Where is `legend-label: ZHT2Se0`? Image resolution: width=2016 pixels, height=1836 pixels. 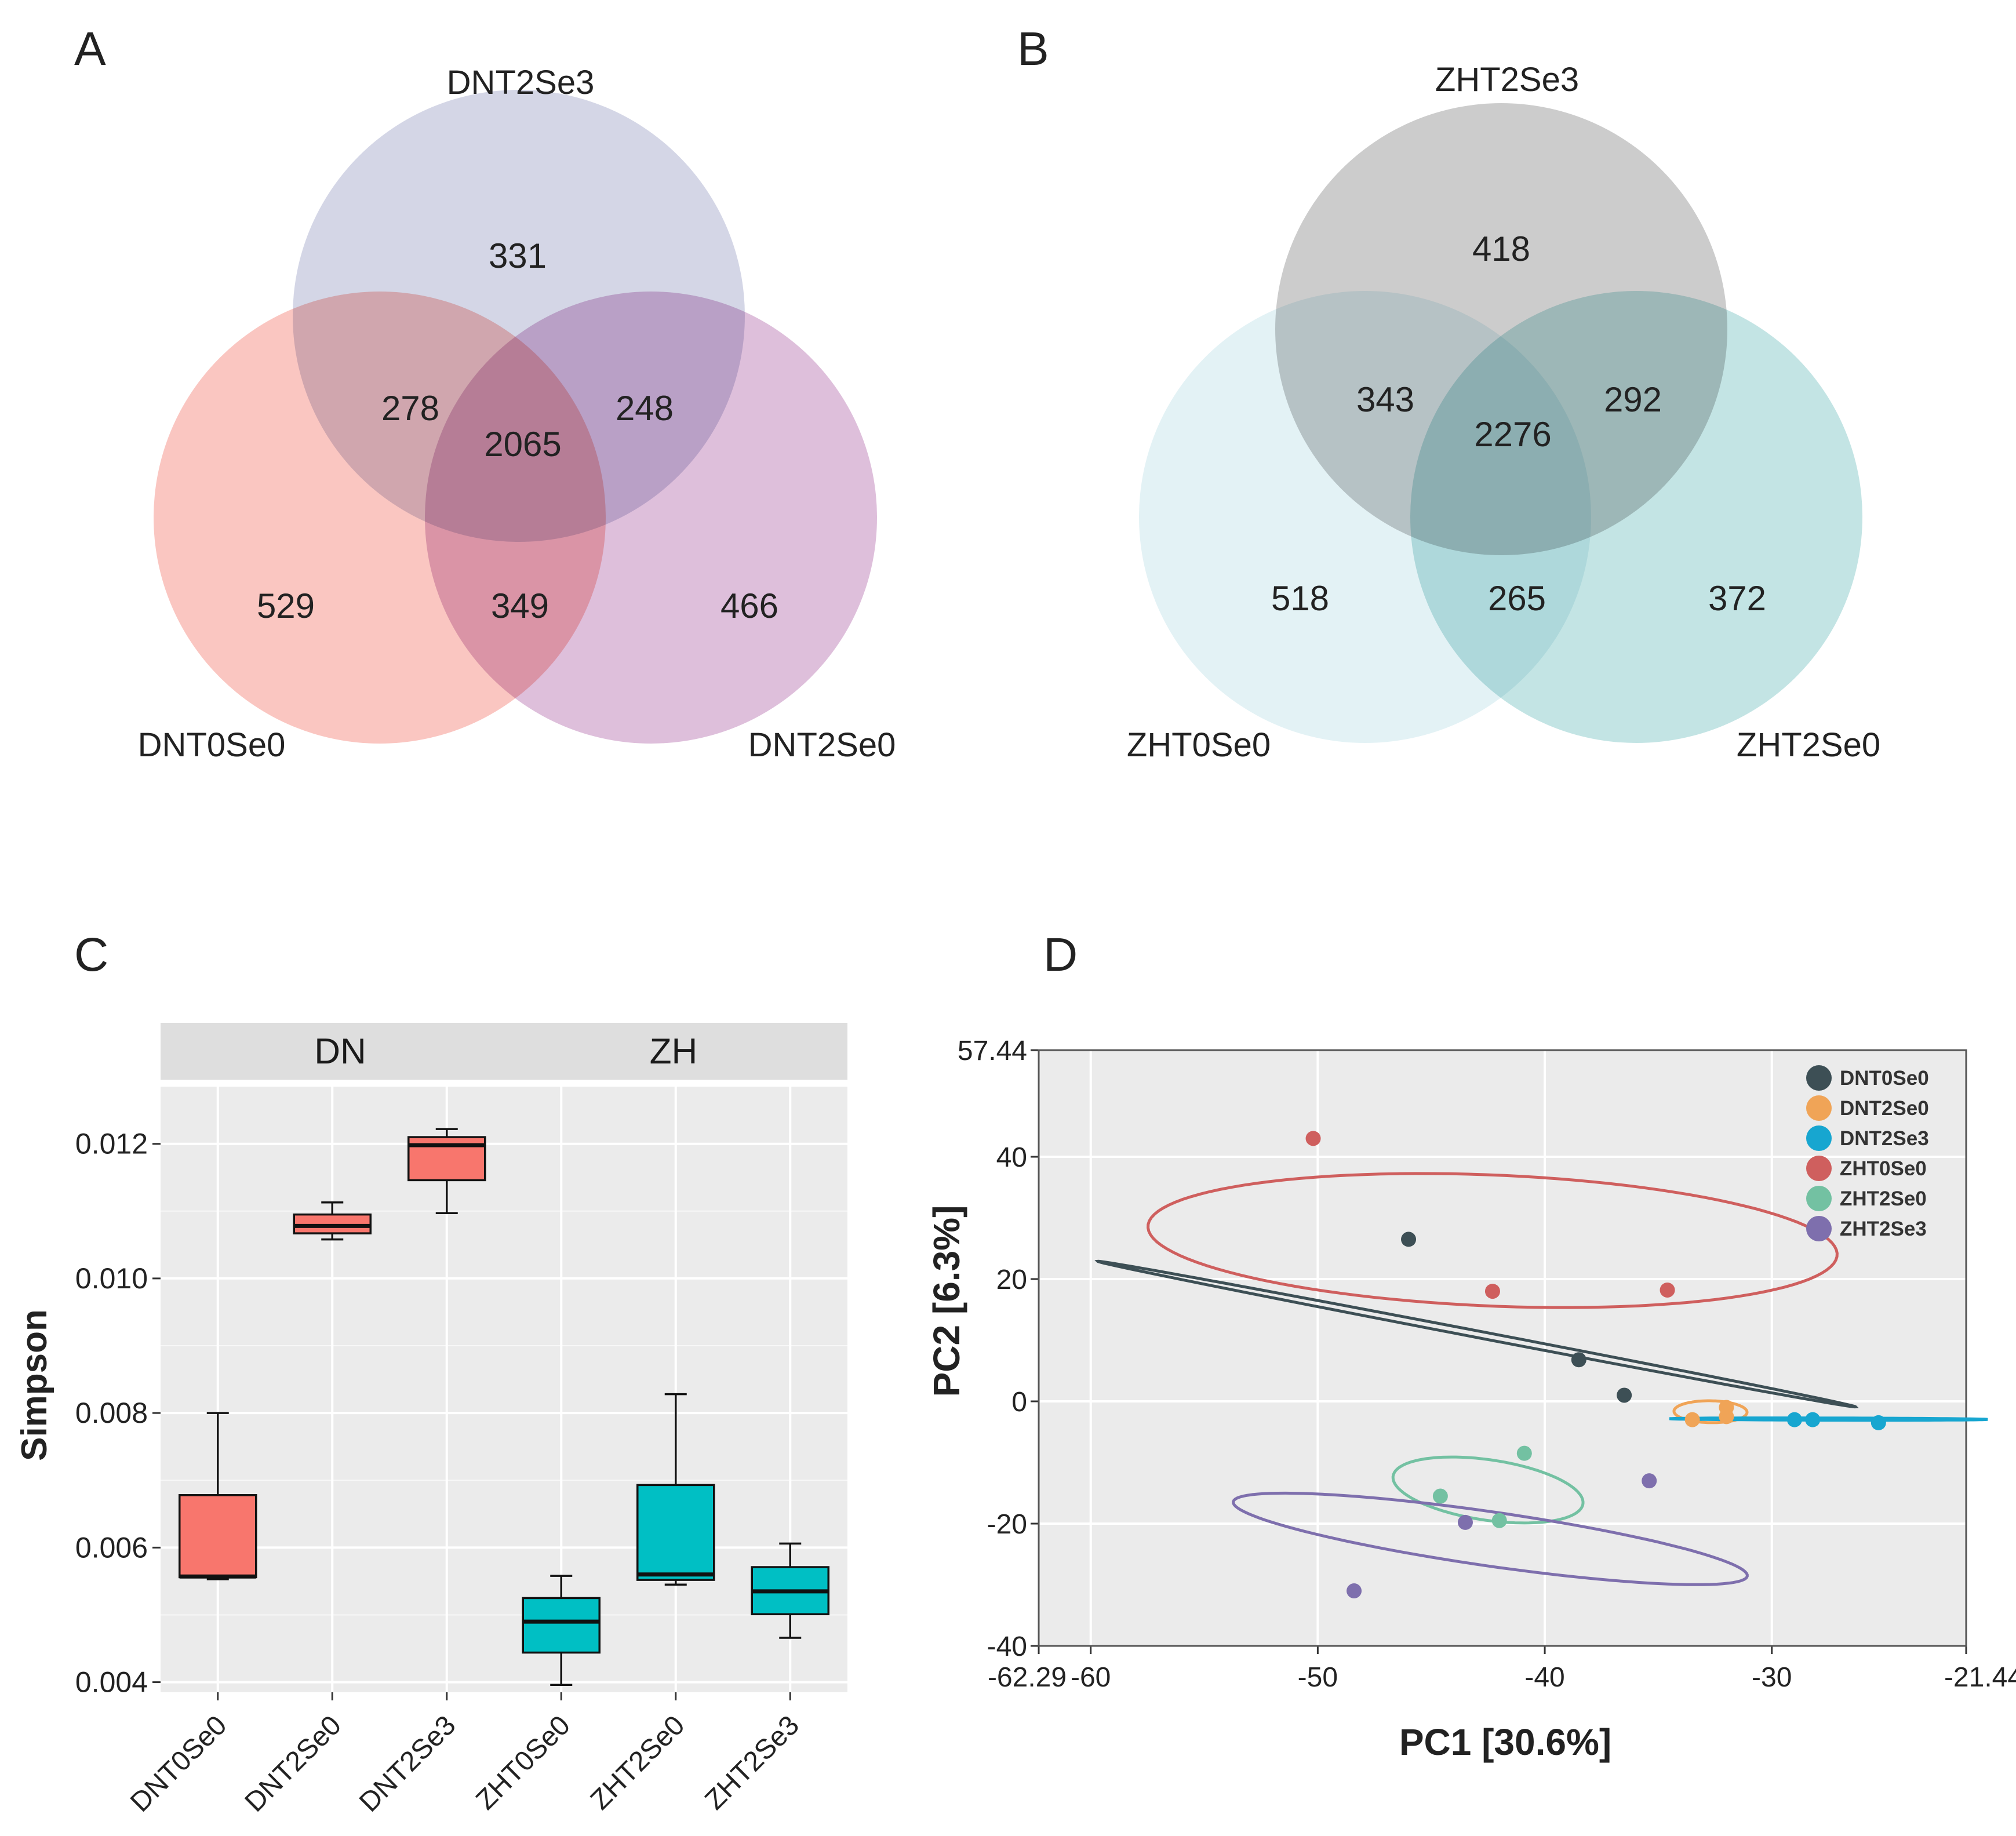
legend-label: ZHT2Se0 is located at coordinates (1884, 1198).